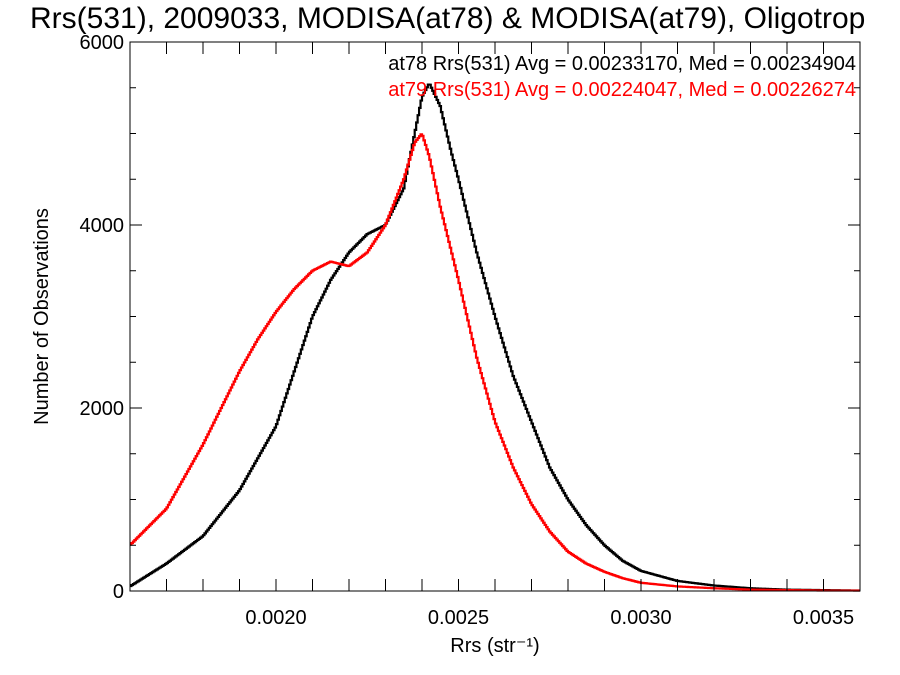  Describe the element at coordinates (275, 618) in the screenshot. I see `x-tick-label: 0.0020` at that location.